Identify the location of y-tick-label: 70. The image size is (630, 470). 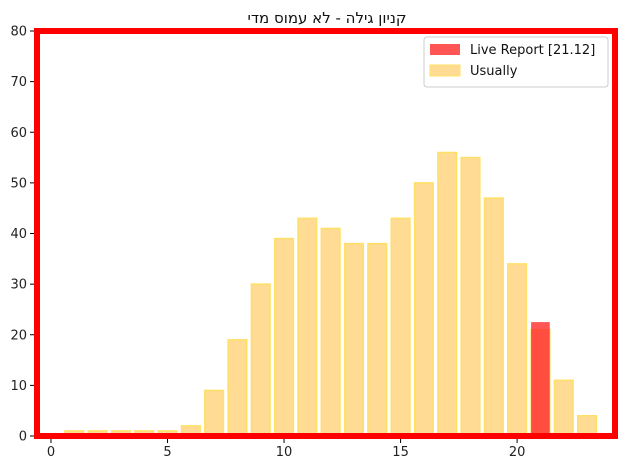
(18, 82).